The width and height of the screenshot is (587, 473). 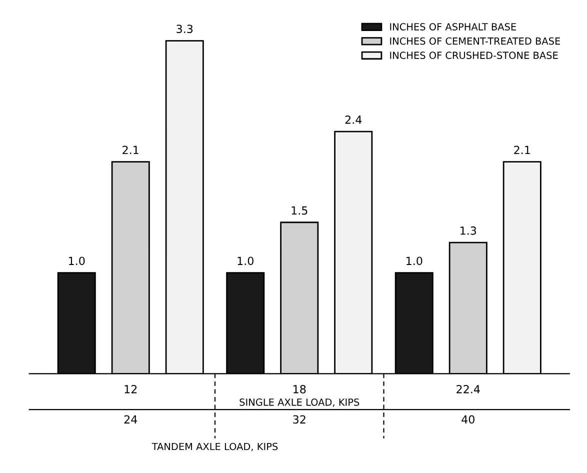 What do you see at coordinates (353, 119) in the screenshot?
I see `data-label: 2.4` at bounding box center [353, 119].